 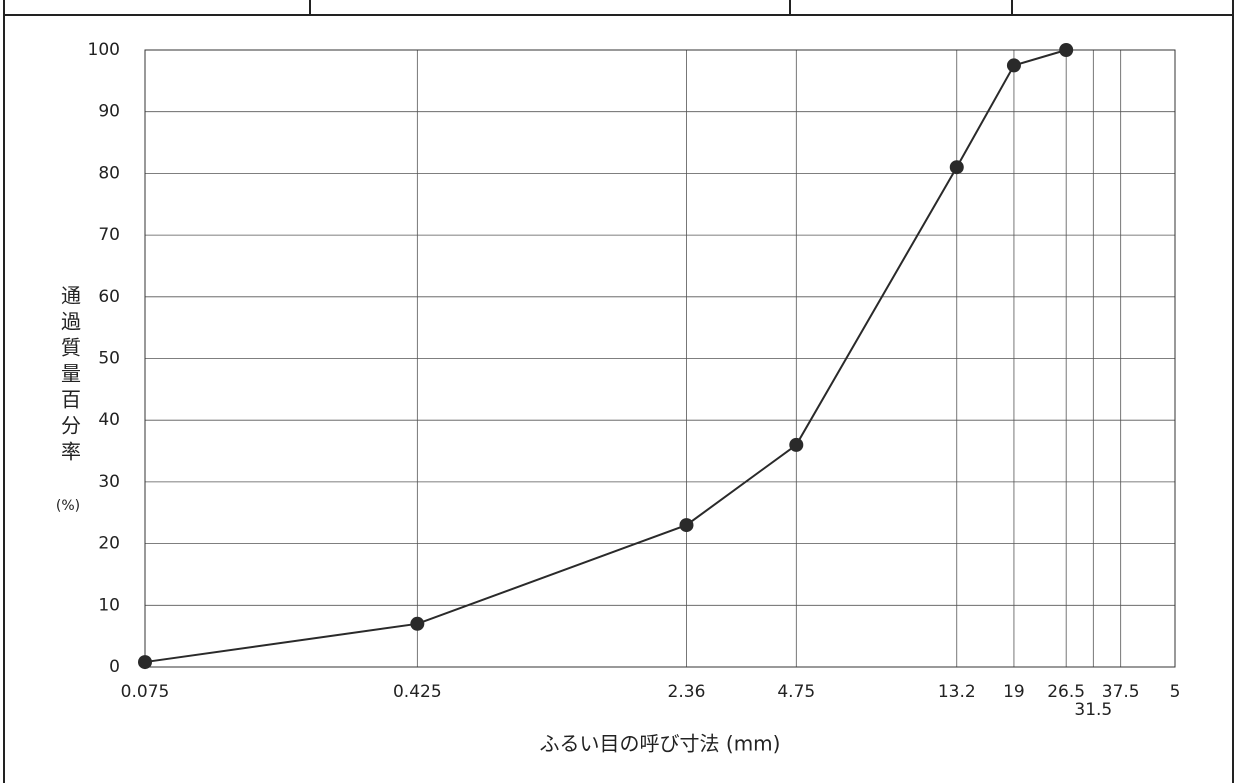 I want to click on y-tick-label: 40, so click(x=109, y=420).